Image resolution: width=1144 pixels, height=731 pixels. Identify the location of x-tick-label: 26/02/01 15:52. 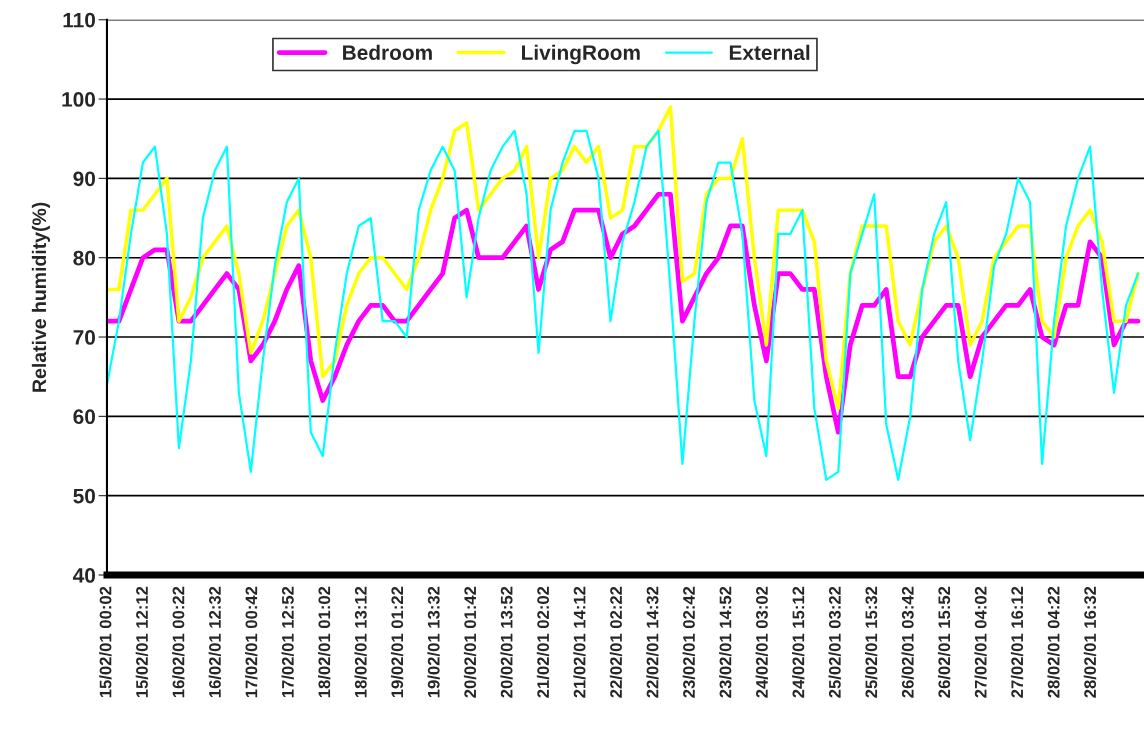
(944, 642).